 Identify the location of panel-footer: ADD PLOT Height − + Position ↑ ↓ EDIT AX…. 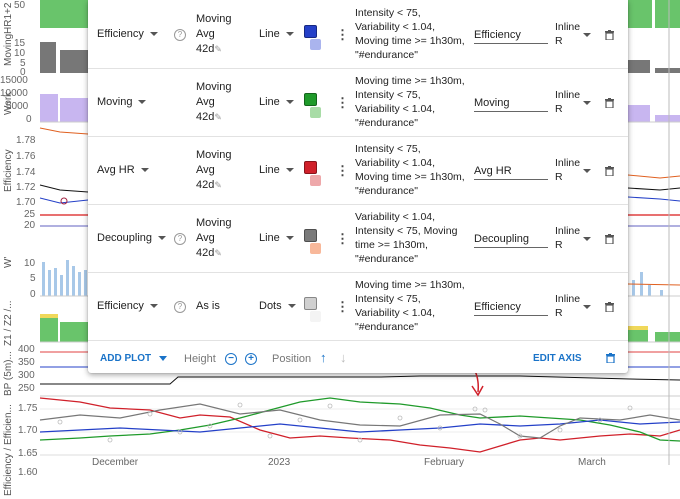
(358, 356).